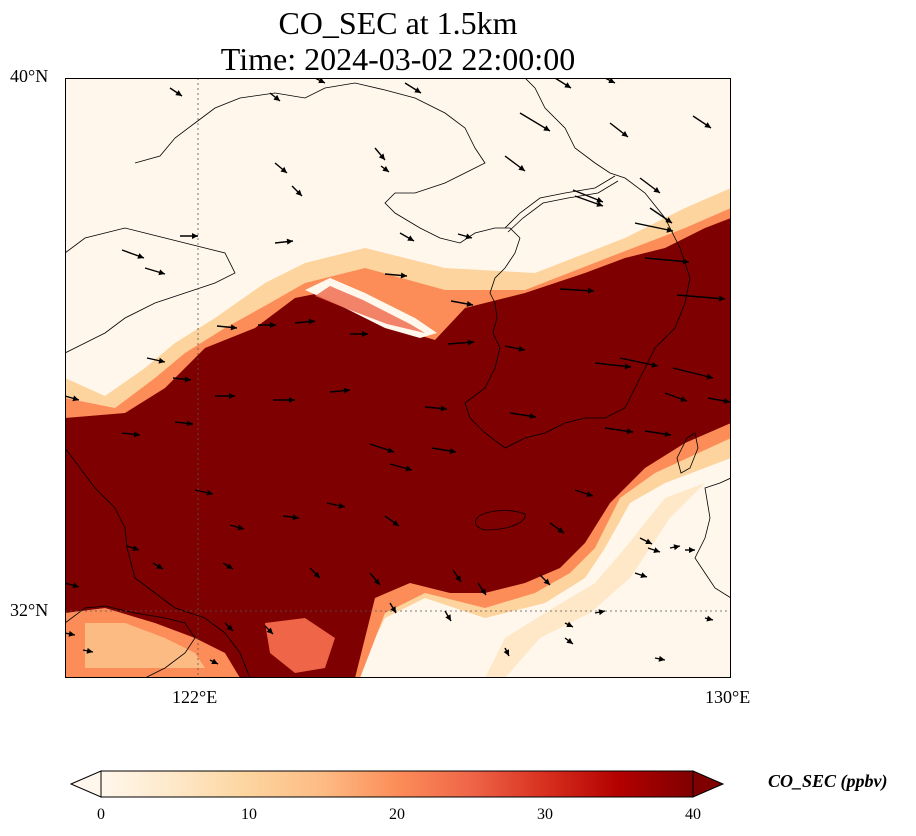 The width and height of the screenshot is (916, 836). I want to click on lat-label-40n: 40°N, so click(29, 76).